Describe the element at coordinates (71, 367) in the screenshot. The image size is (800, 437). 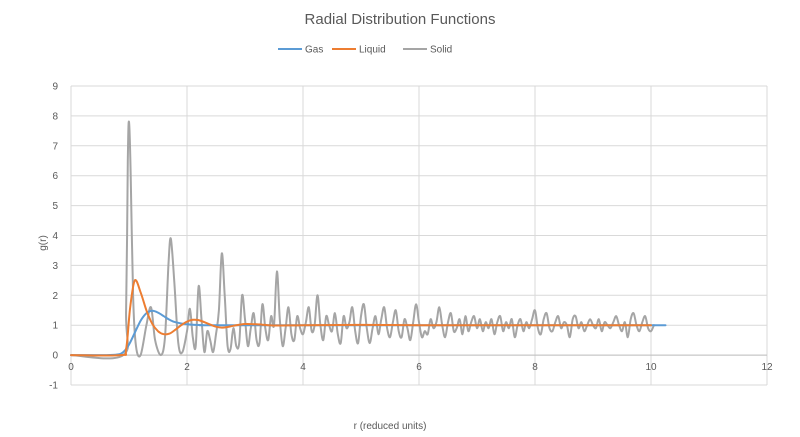
I see `x-tick-label: 0` at that location.